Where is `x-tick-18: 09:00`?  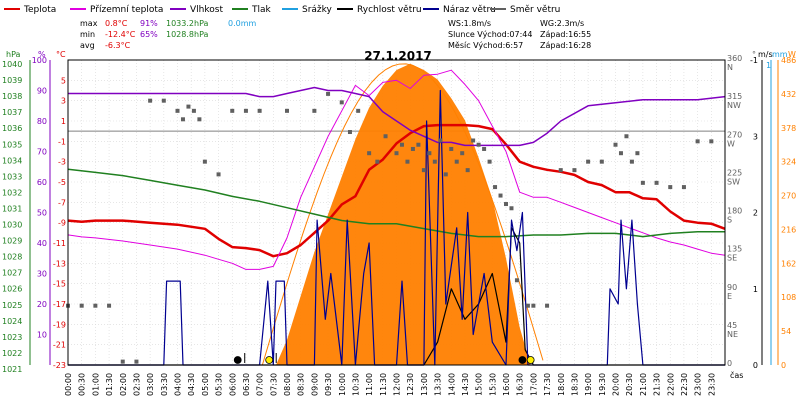 x-tick-18: 09:00 is located at coordinates (314, 384).